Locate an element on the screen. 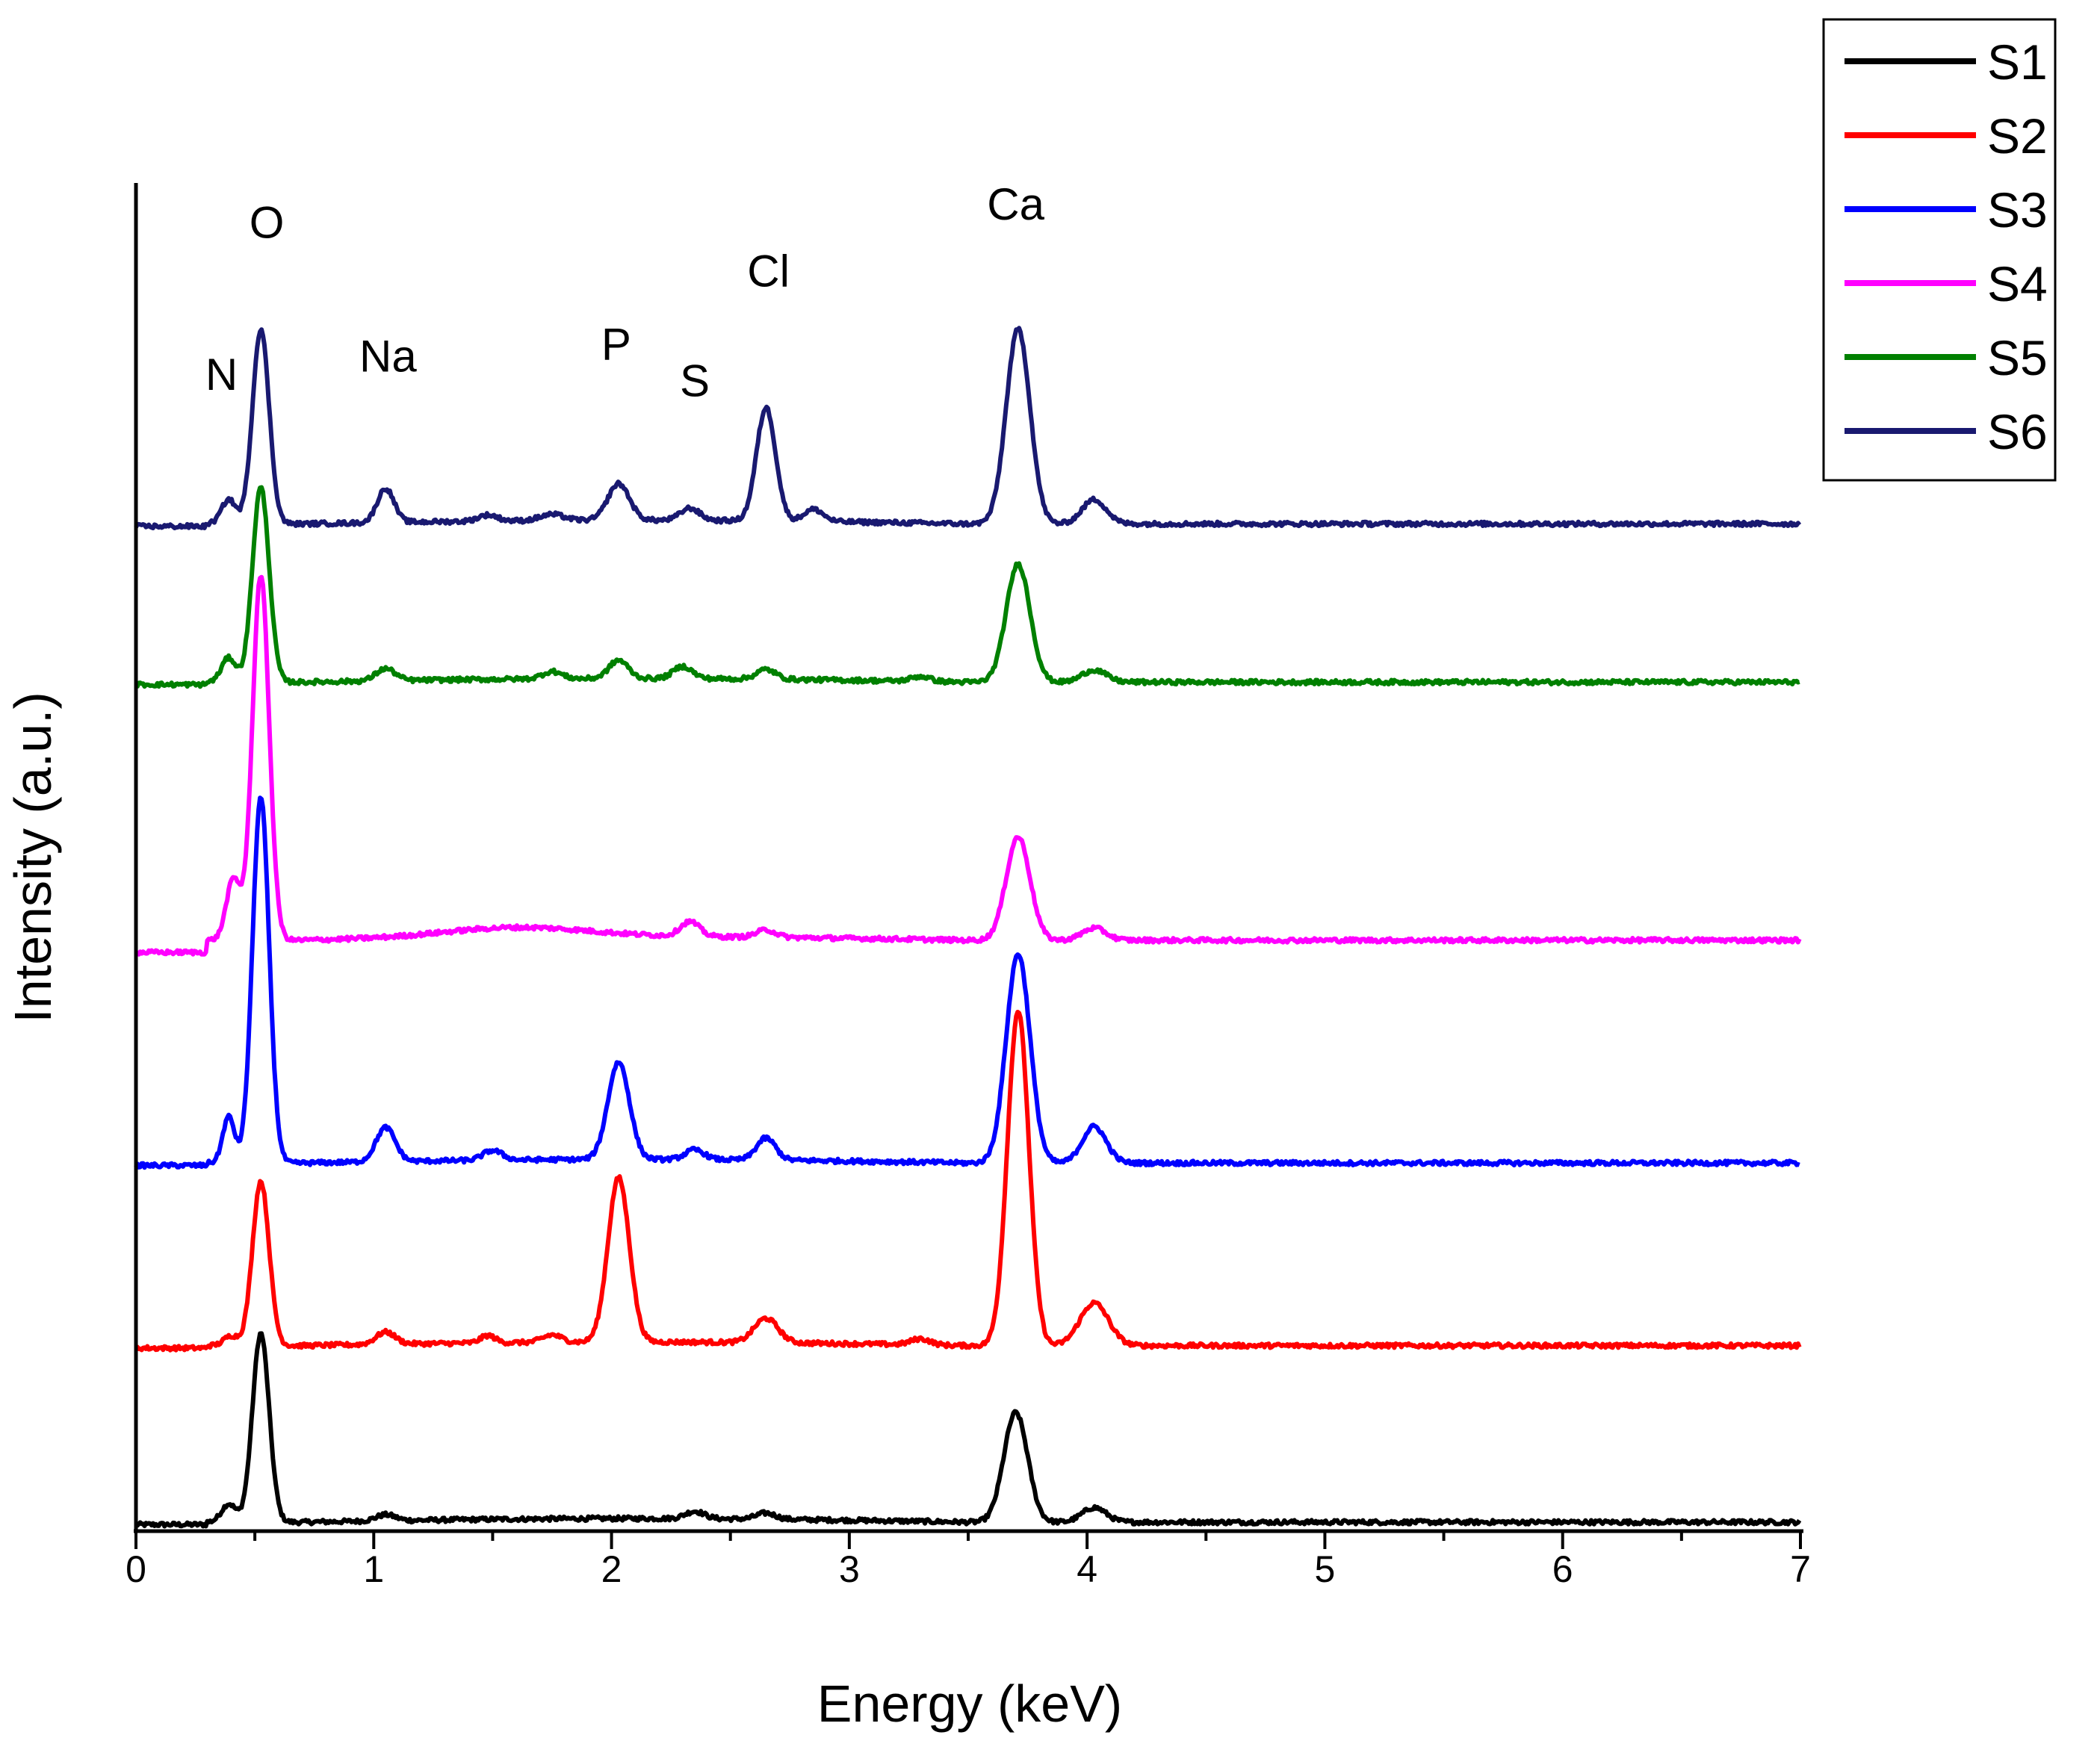 The height and width of the screenshot is (1741, 2100). x-tick-label: 1 is located at coordinates (373, 1569).